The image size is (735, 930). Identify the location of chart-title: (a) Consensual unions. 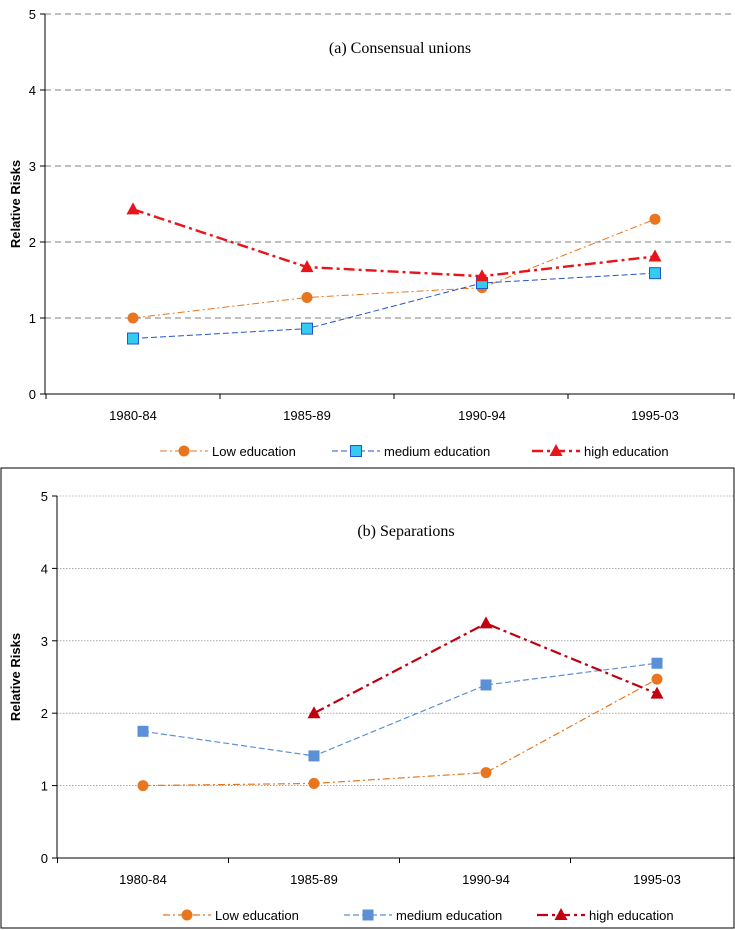
(400, 48).